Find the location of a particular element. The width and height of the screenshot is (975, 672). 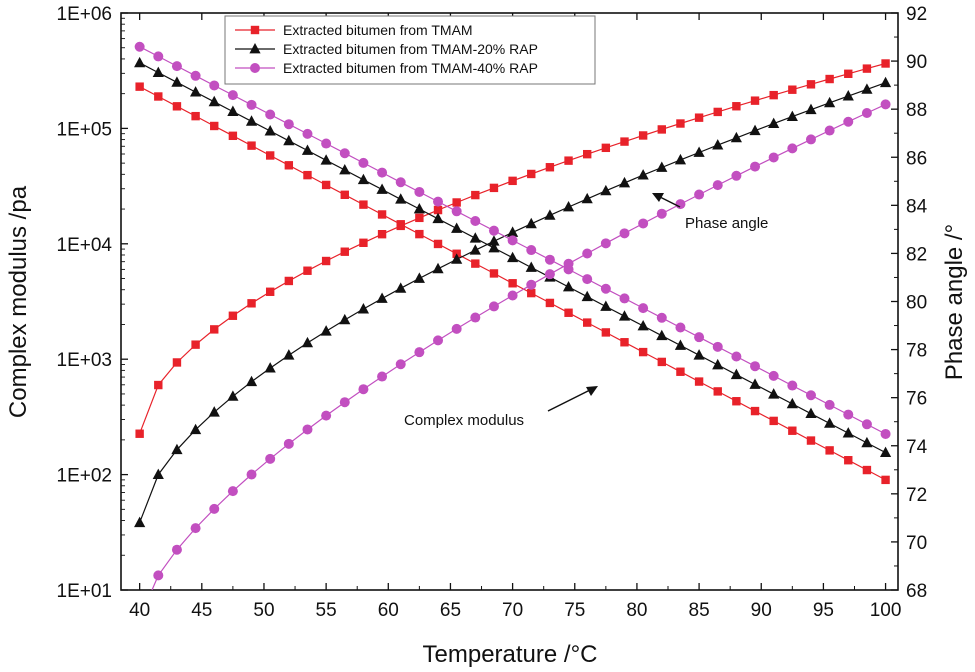

y-axis-right-title: Phase angle /° is located at coordinates (954, 302).